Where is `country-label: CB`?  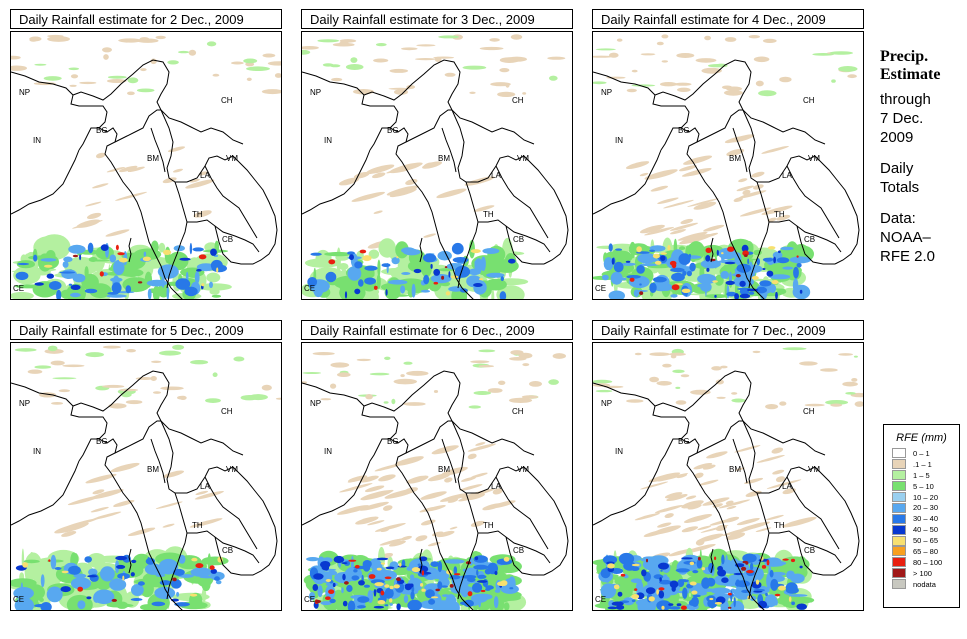
country-label: CB is located at coordinates (519, 239).